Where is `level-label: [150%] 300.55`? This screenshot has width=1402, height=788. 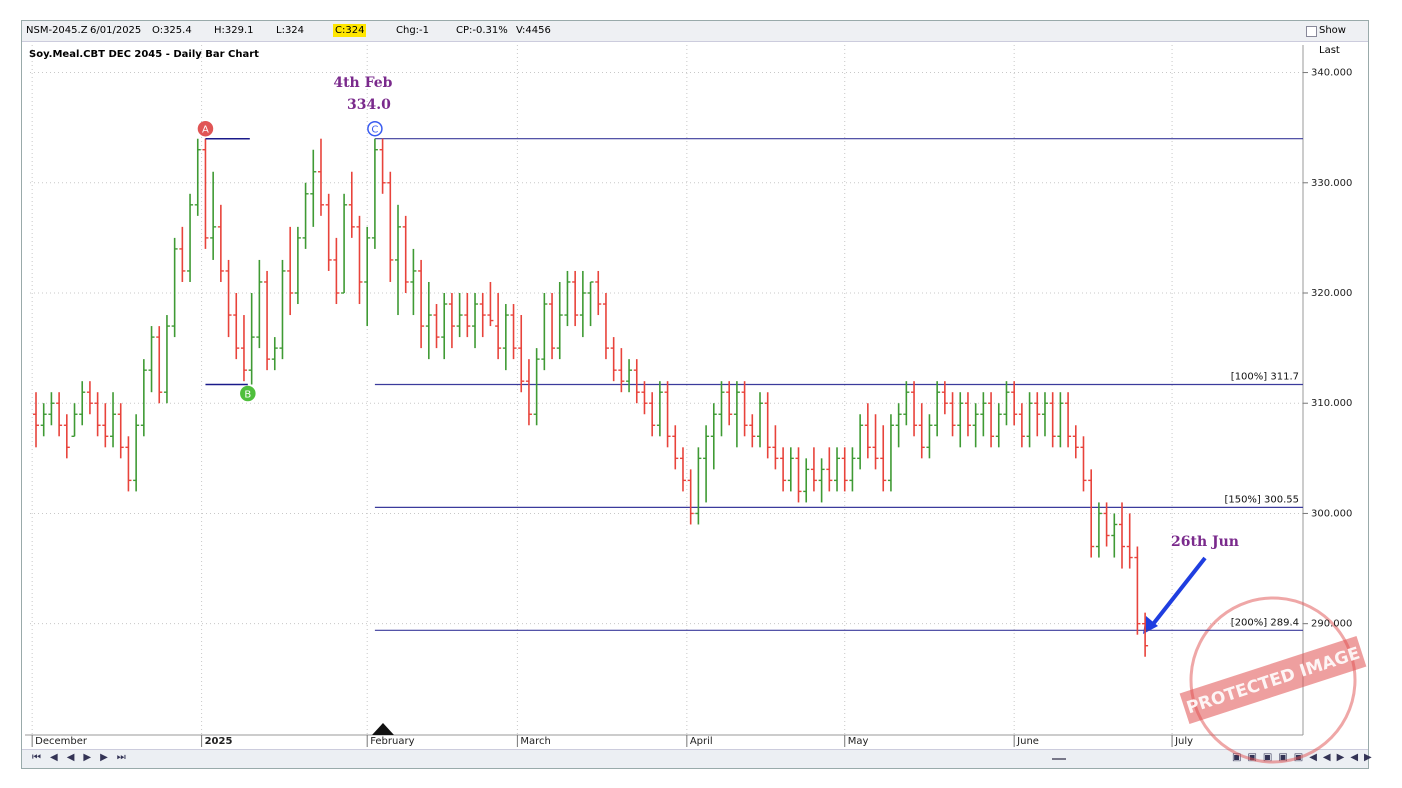 level-label: [150%] 300.55 is located at coordinates (1261, 499).